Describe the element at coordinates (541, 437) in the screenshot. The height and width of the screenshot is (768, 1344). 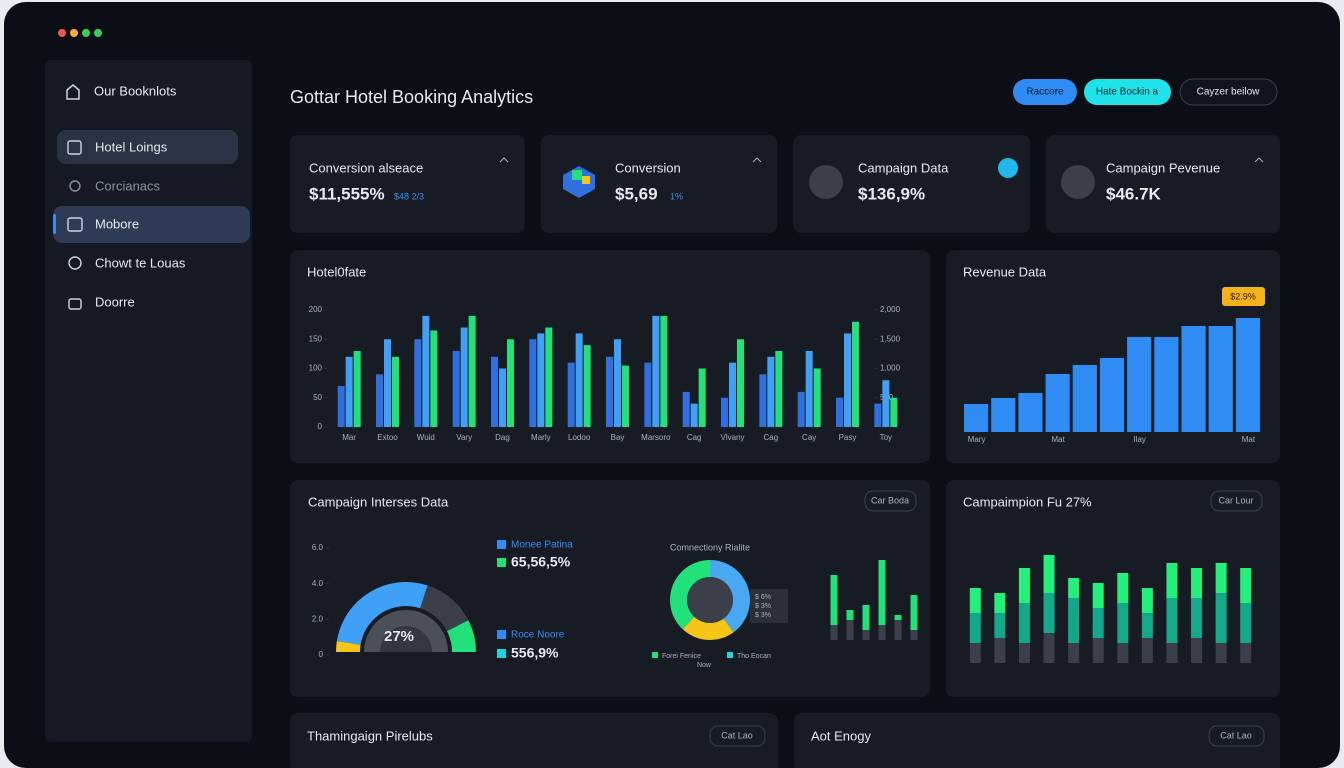
I see `x-tick-label: Marly` at that location.